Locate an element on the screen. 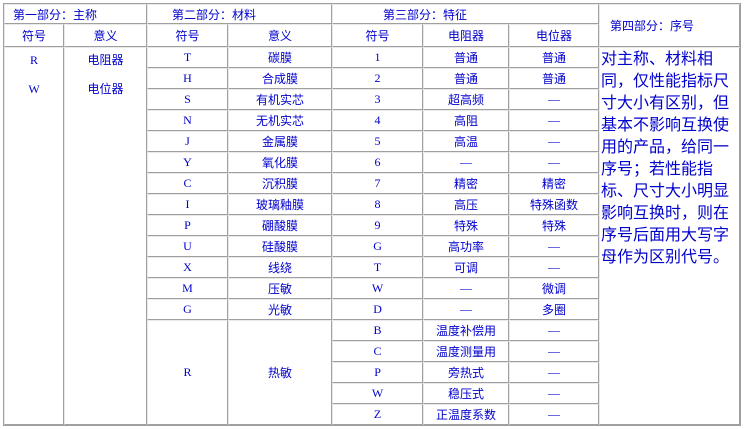 The height and width of the screenshot is (429, 746). s2-meaning: 线绕 is located at coordinates (280, 267).